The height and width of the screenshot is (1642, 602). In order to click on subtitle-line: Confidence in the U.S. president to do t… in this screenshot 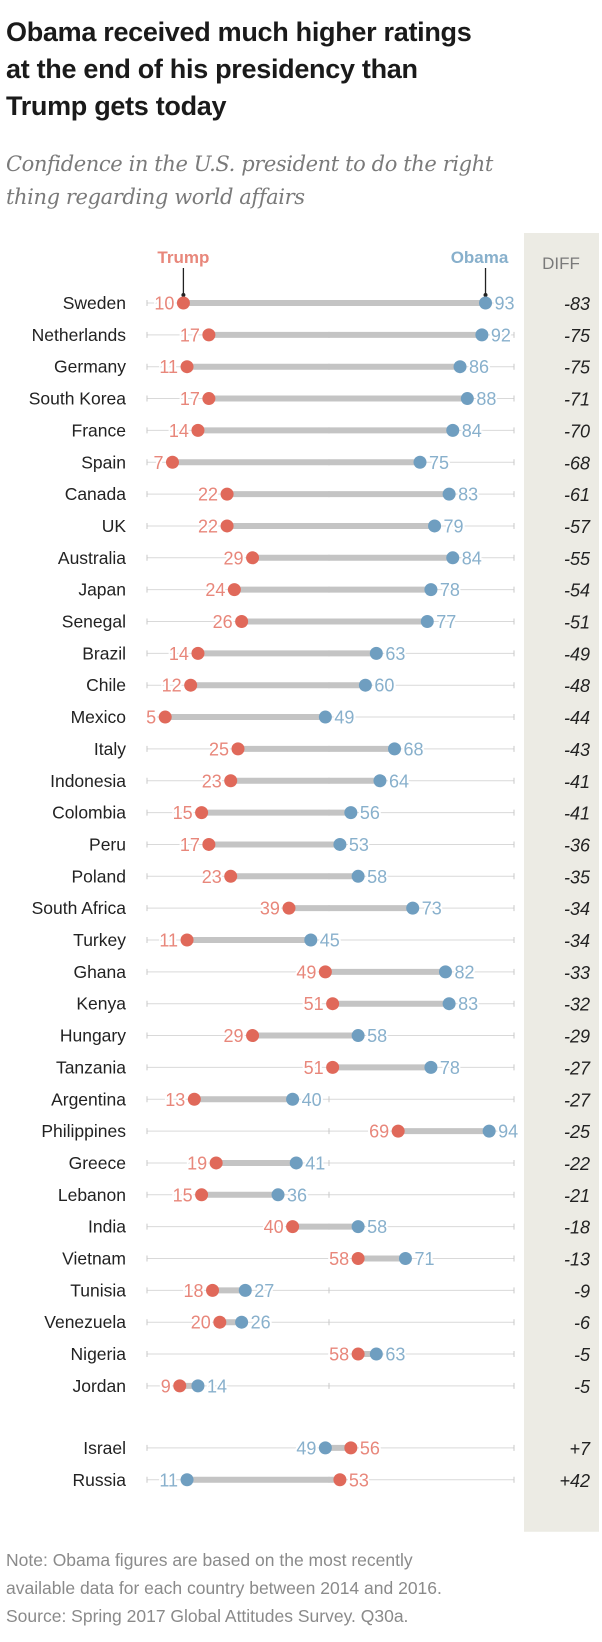, I will do `click(249, 164)`.